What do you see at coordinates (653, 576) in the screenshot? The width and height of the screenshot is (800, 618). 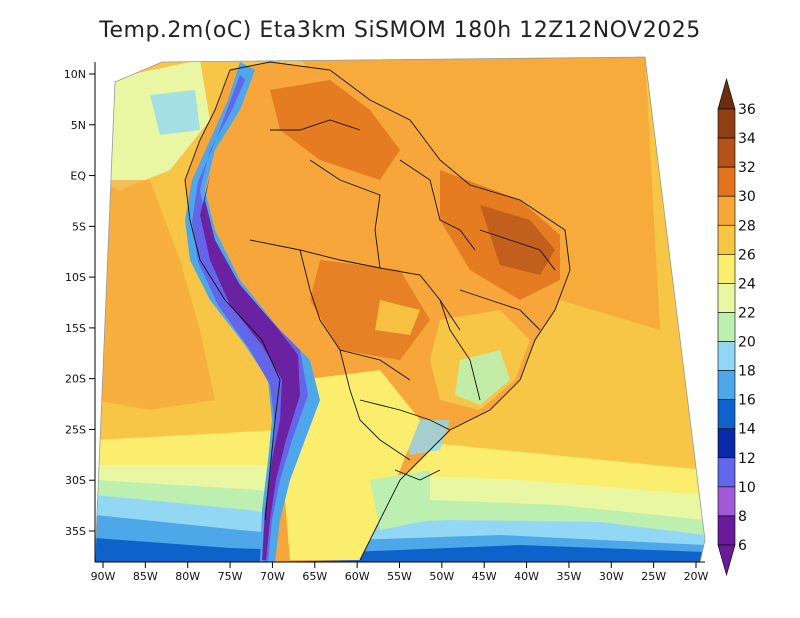 I see `lon-tick-label: 25W` at bounding box center [653, 576].